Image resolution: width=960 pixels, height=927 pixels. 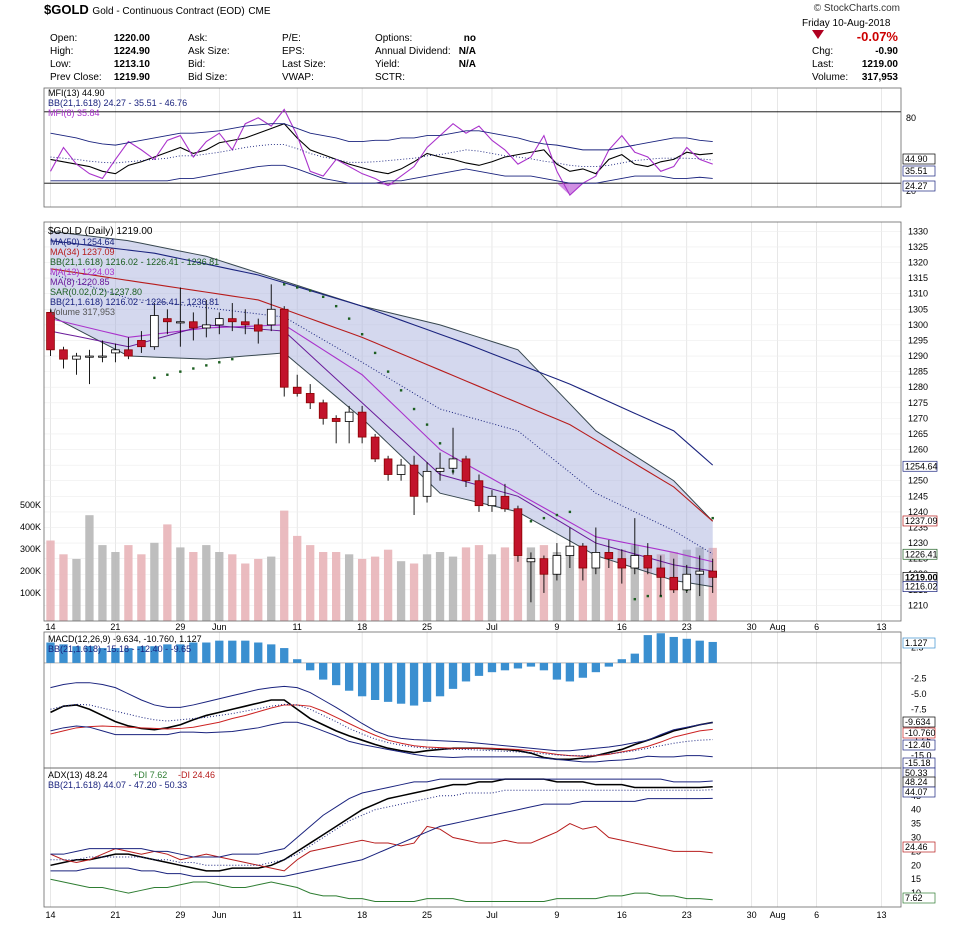 What do you see at coordinates (80, 282) in the screenshot?
I see `price-legend-6: MA(8) 1220.85` at bounding box center [80, 282].